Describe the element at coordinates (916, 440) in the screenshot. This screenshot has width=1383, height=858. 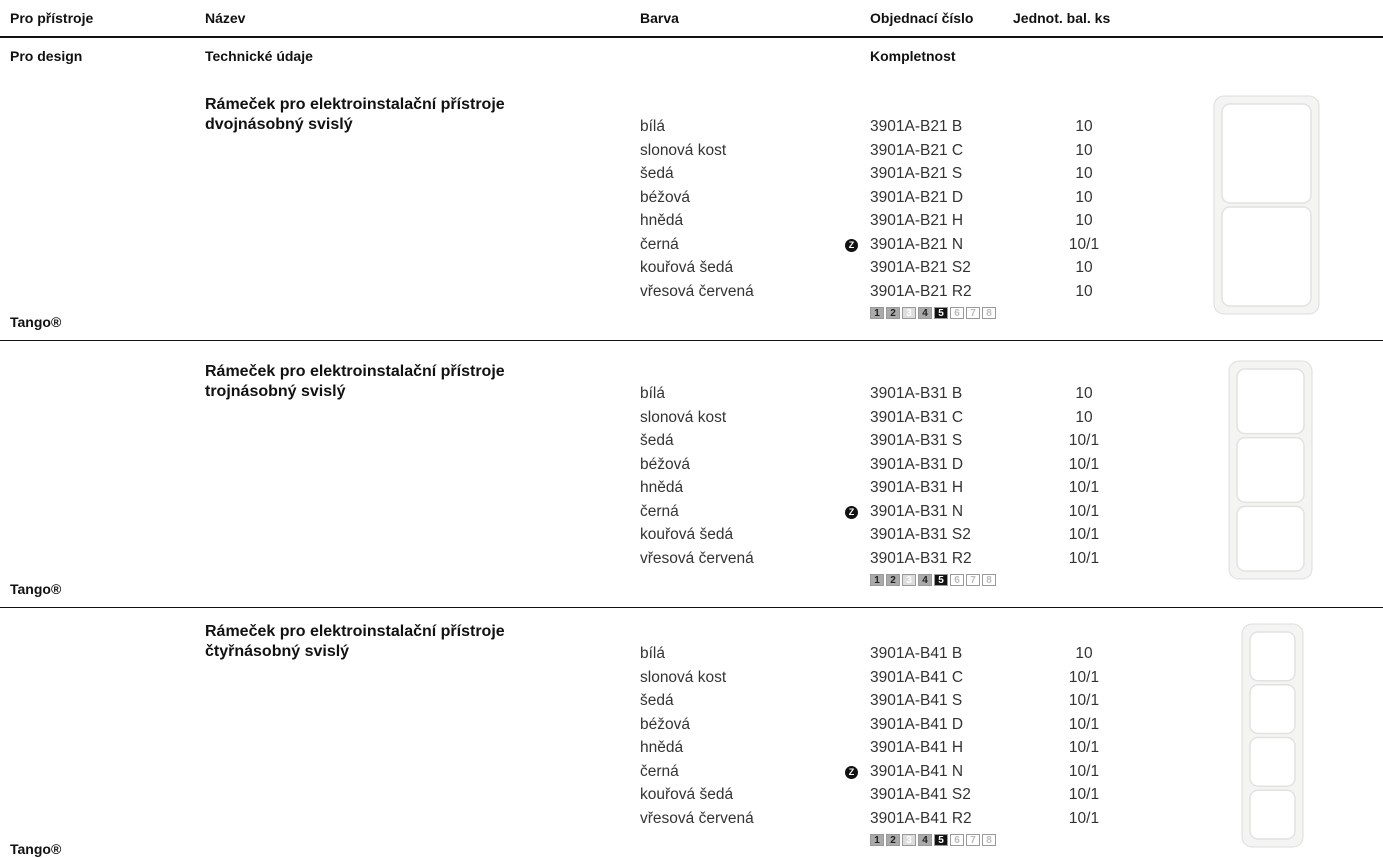
I see `order-code: 3901A-B31 S` at that location.